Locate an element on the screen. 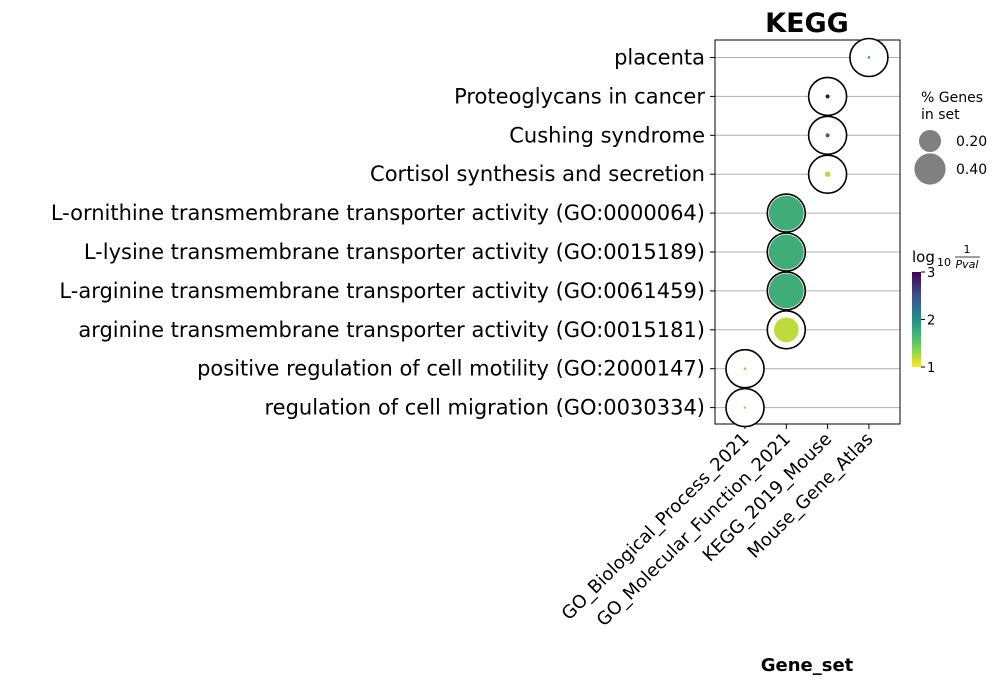 The image size is (1001, 686). data-points is located at coordinates (807, 232).